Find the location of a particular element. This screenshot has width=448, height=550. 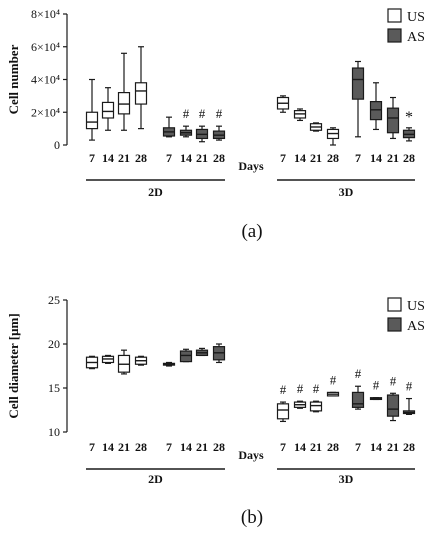

y-tick-label: 0 is located at coordinates (57, 145).